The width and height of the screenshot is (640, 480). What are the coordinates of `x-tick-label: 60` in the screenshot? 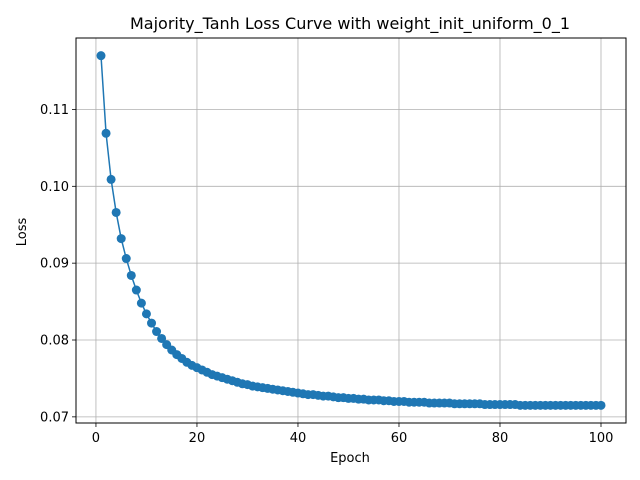 It's located at (399, 438).